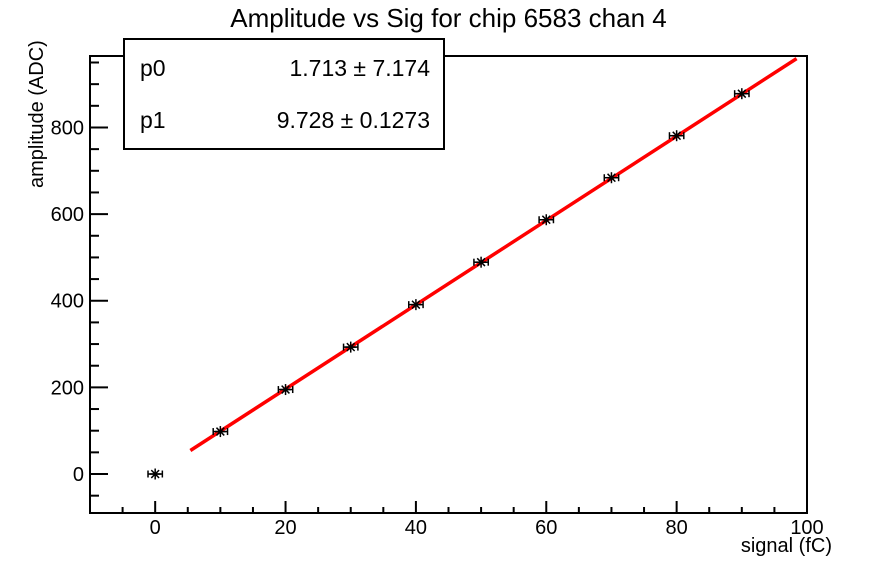 This screenshot has height=572, width=896. Describe the element at coordinates (78, 475) in the screenshot. I see `y-tick-label: 0` at that location.